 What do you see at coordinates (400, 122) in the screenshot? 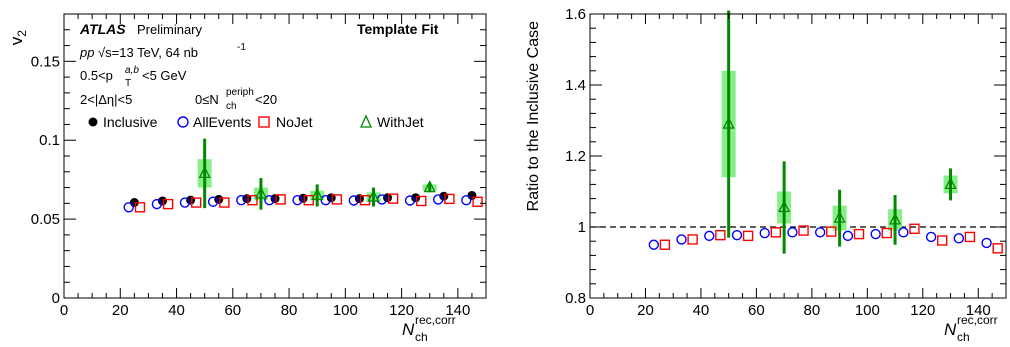
I see `legend-label-withjet: WithJet` at bounding box center [400, 122].